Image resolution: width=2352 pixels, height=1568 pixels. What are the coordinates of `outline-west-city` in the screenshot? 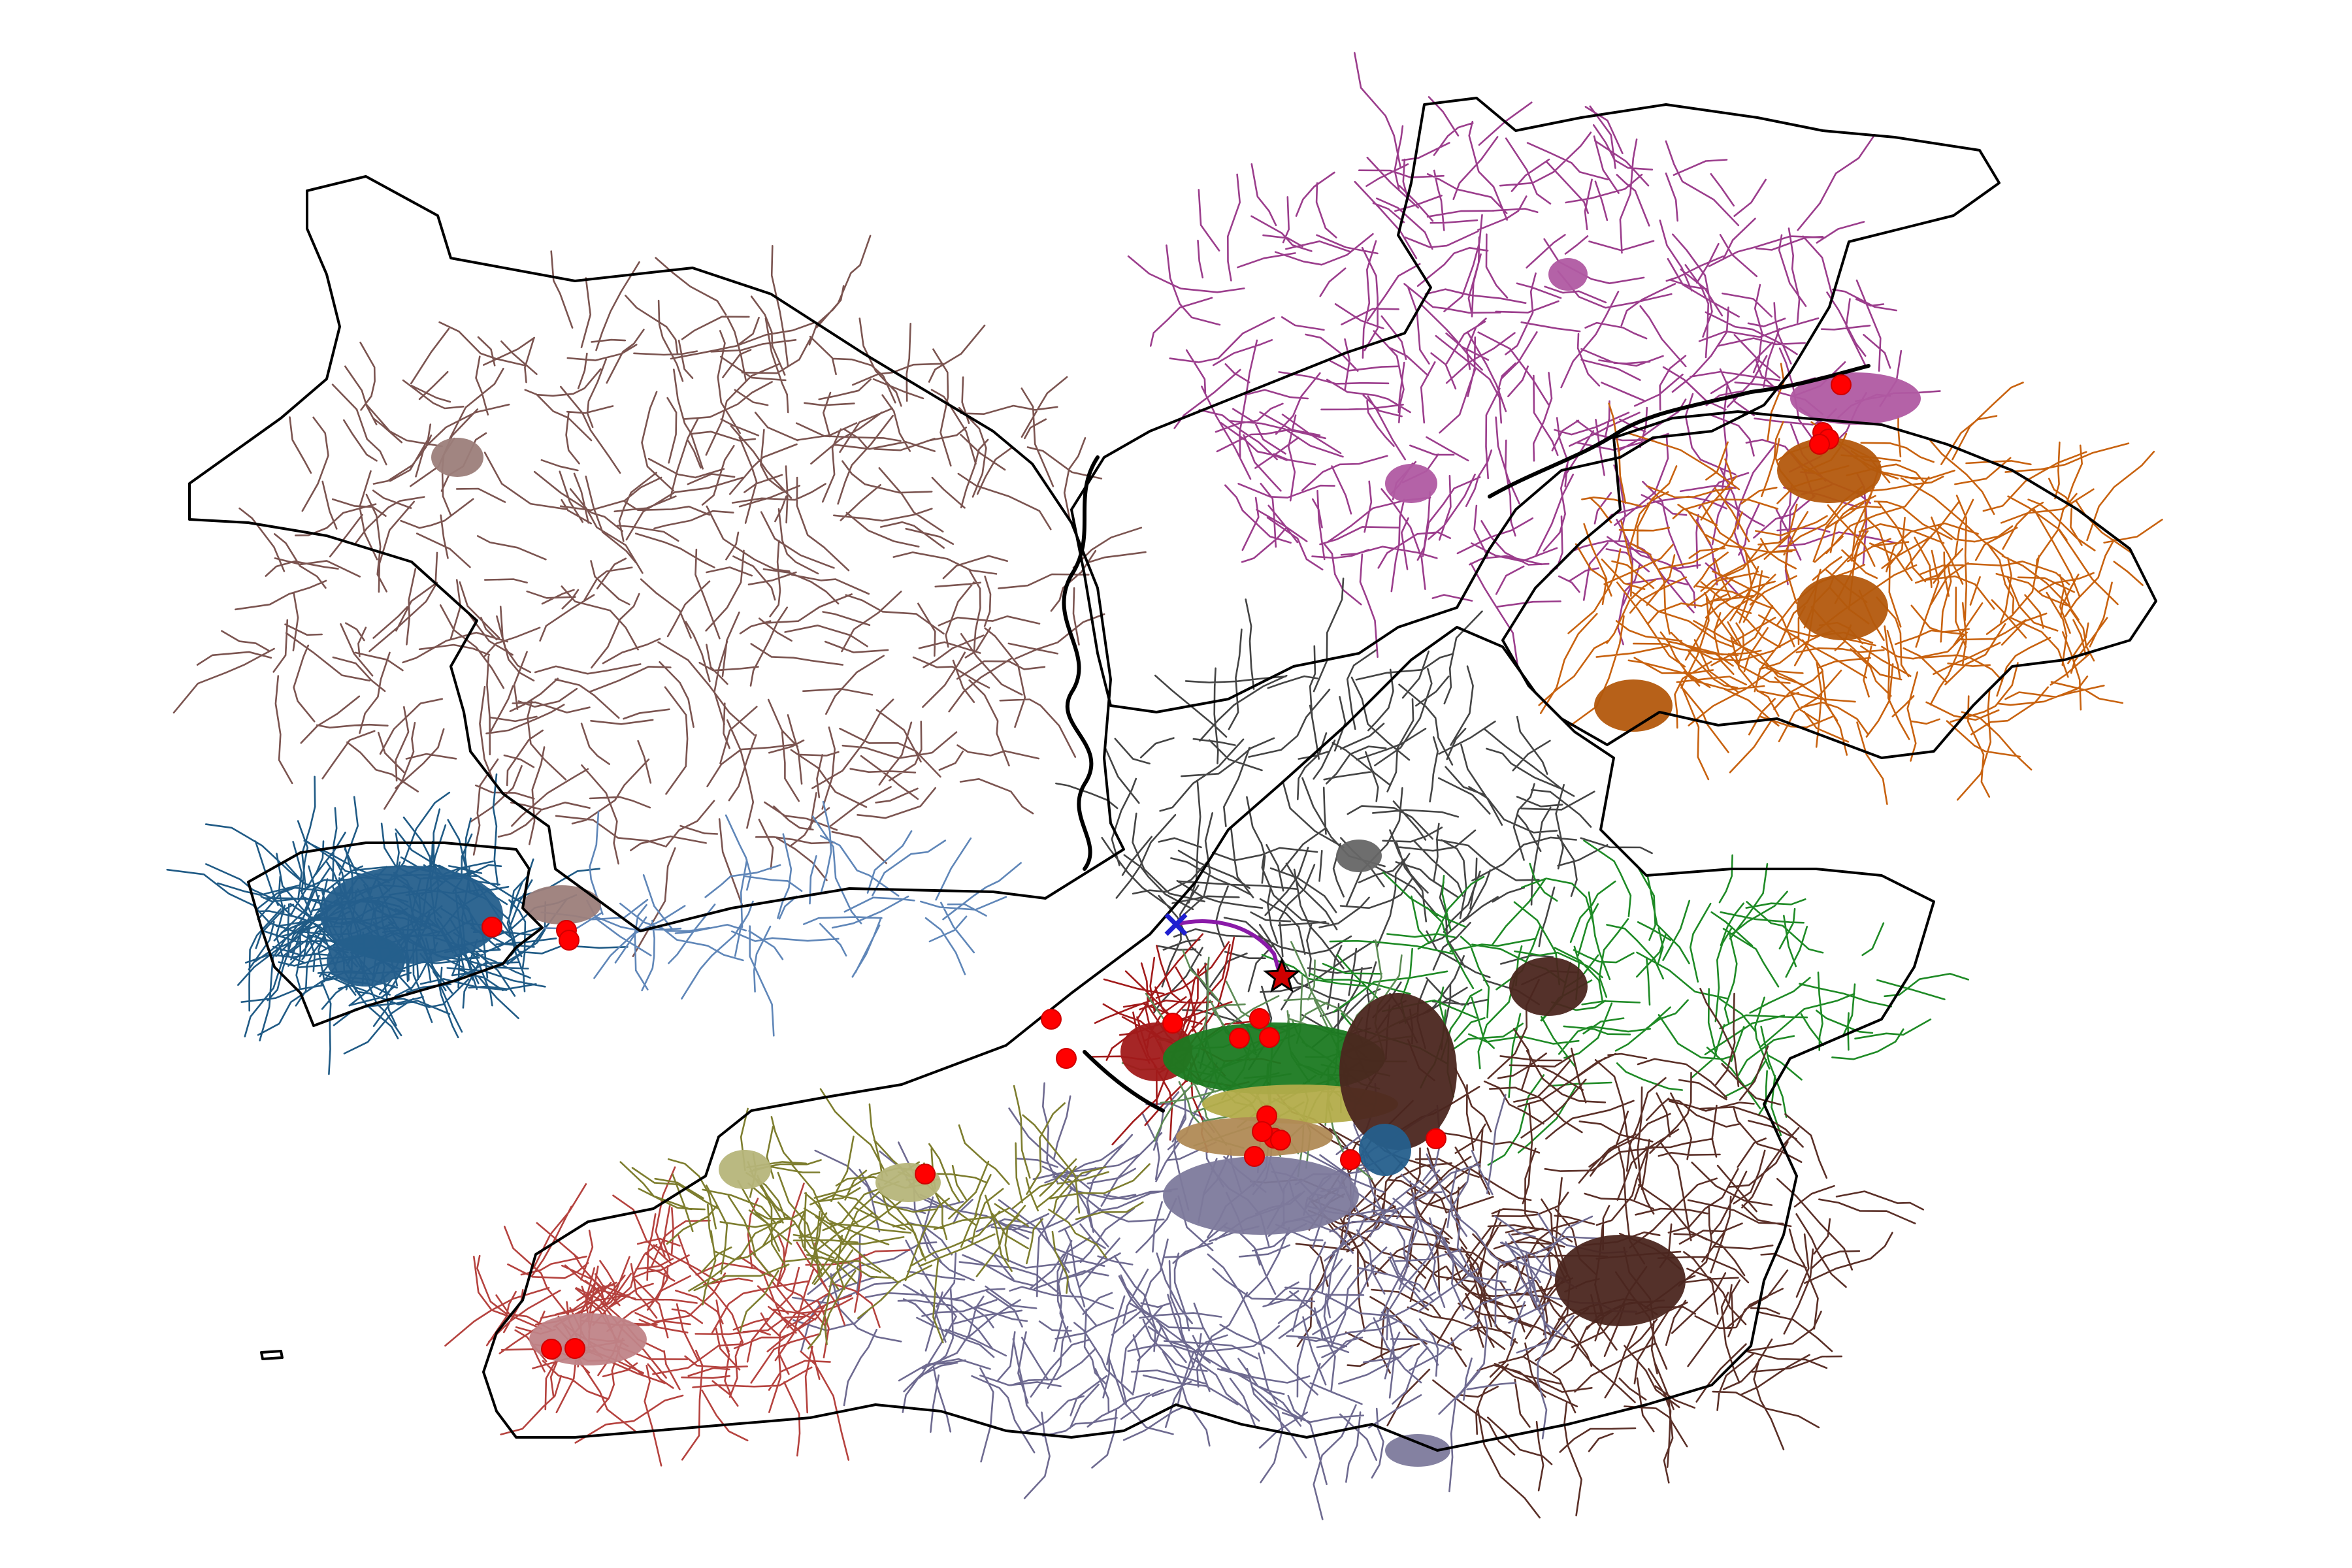 It's located at (395, 934).